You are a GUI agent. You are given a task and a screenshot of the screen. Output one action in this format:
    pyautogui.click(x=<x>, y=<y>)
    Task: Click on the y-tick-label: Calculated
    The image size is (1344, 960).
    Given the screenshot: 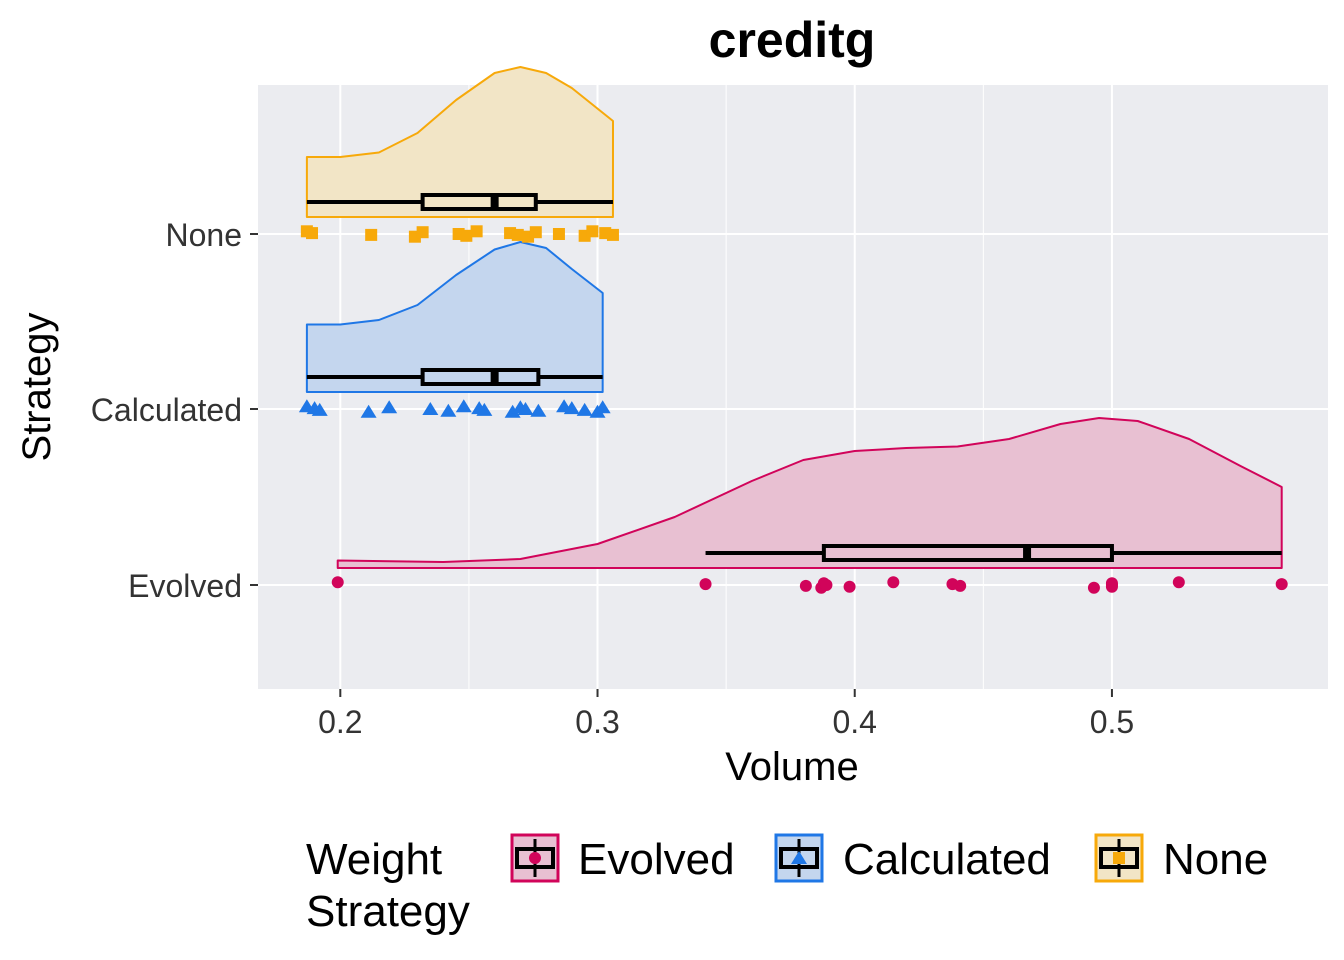 What is the action you would take?
    pyautogui.click(x=166, y=410)
    